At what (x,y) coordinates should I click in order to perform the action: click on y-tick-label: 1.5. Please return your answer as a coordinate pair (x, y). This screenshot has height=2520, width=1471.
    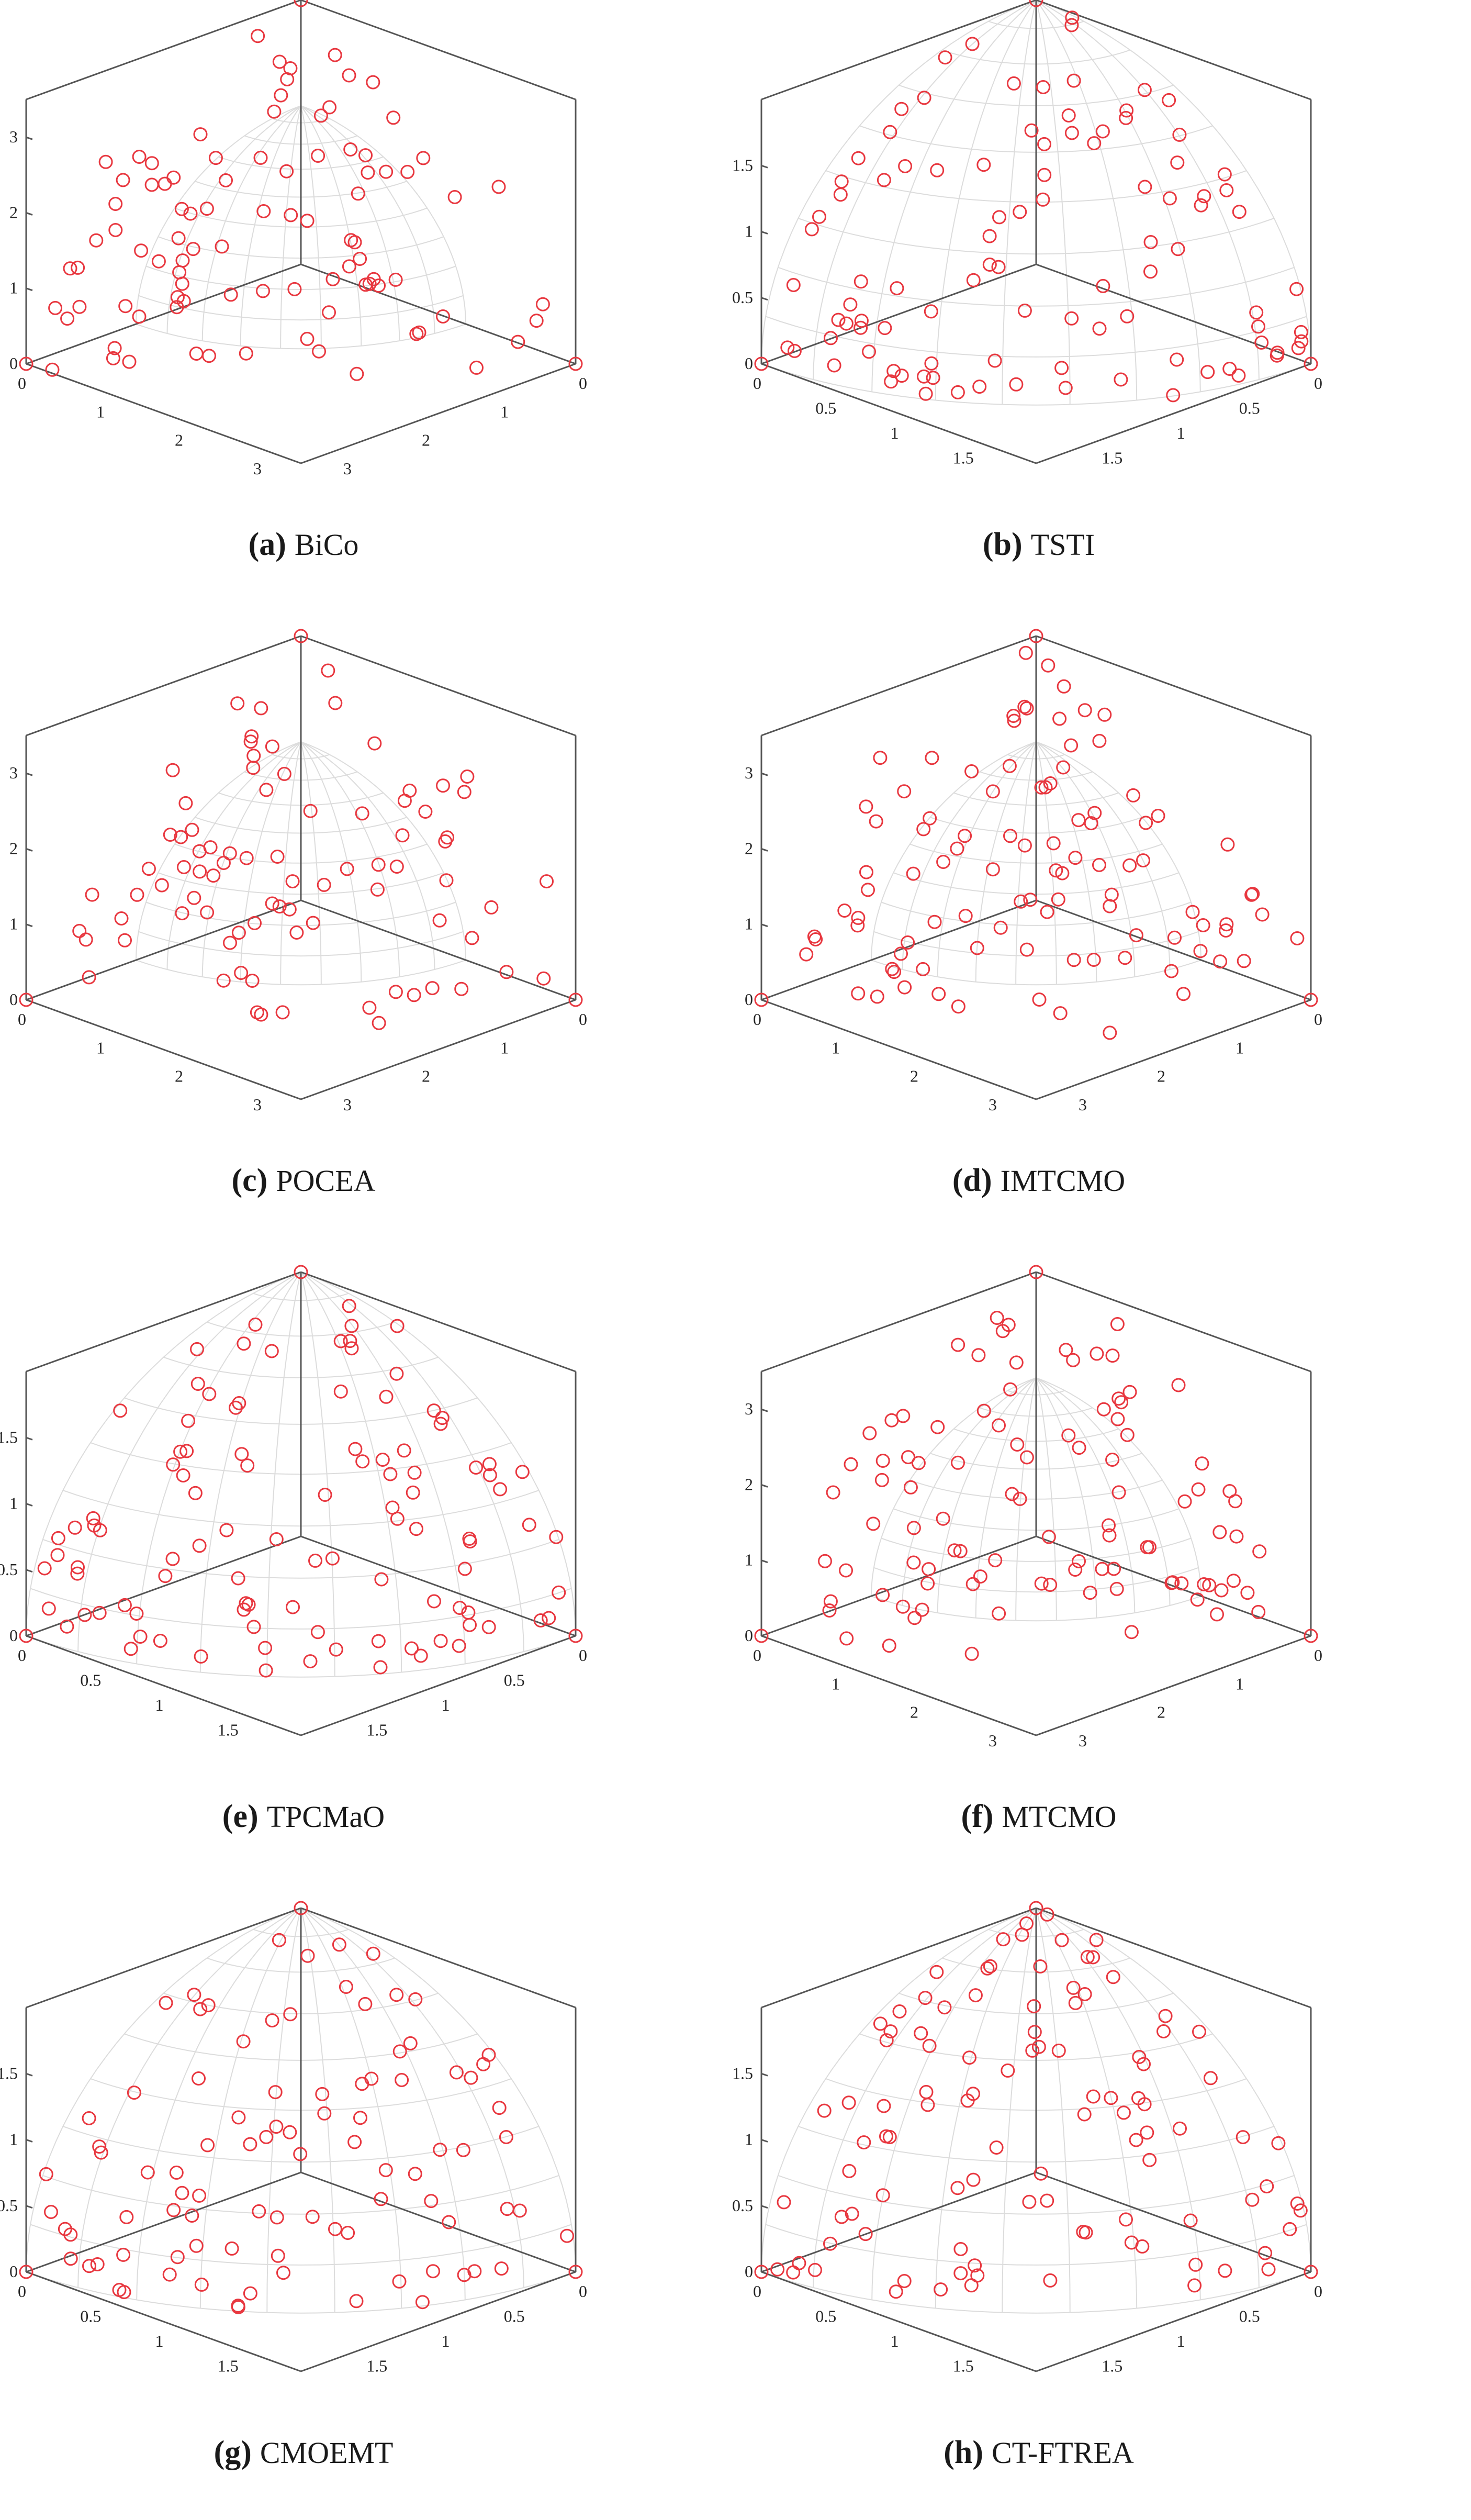
    Looking at the image, I should click on (376, 2366).